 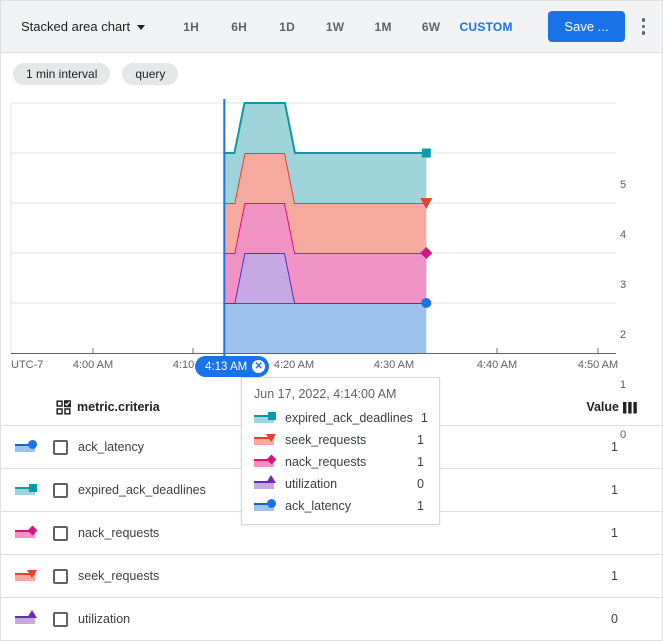 What do you see at coordinates (497, 365) in the screenshot?
I see `x-tick-440: 4:40 AM` at bounding box center [497, 365].